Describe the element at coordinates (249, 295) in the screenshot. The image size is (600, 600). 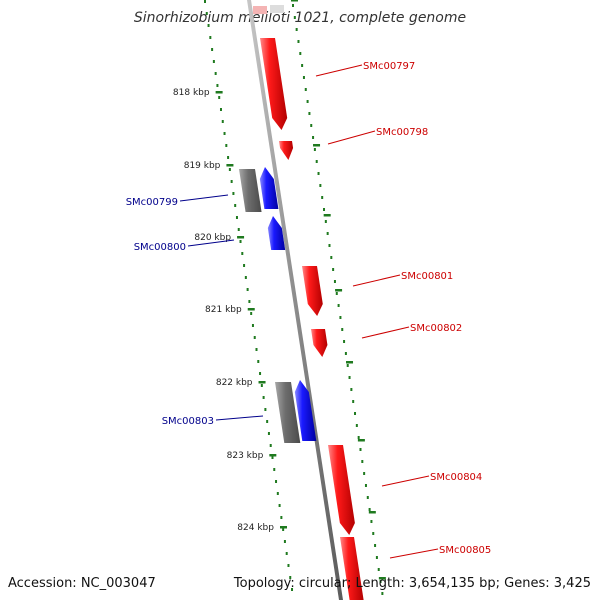
I see `tick-dots-left` at that location.